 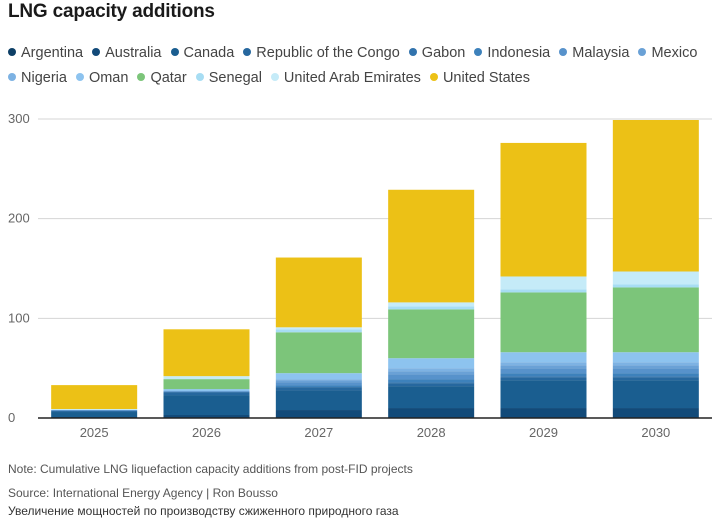 What do you see at coordinates (168, 78) in the screenshot?
I see `legend-label: Qatar` at bounding box center [168, 78].